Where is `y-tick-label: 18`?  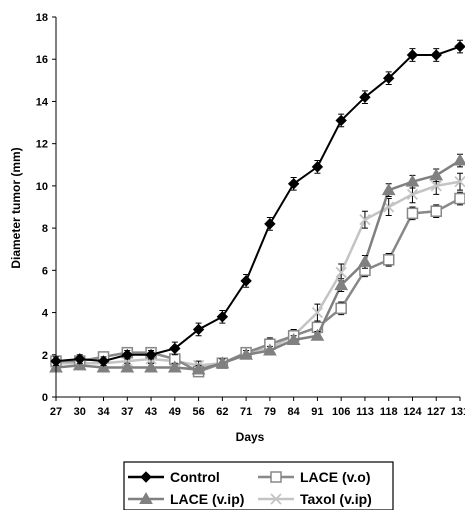 y-tick-label: 18 is located at coordinates (42, 18).